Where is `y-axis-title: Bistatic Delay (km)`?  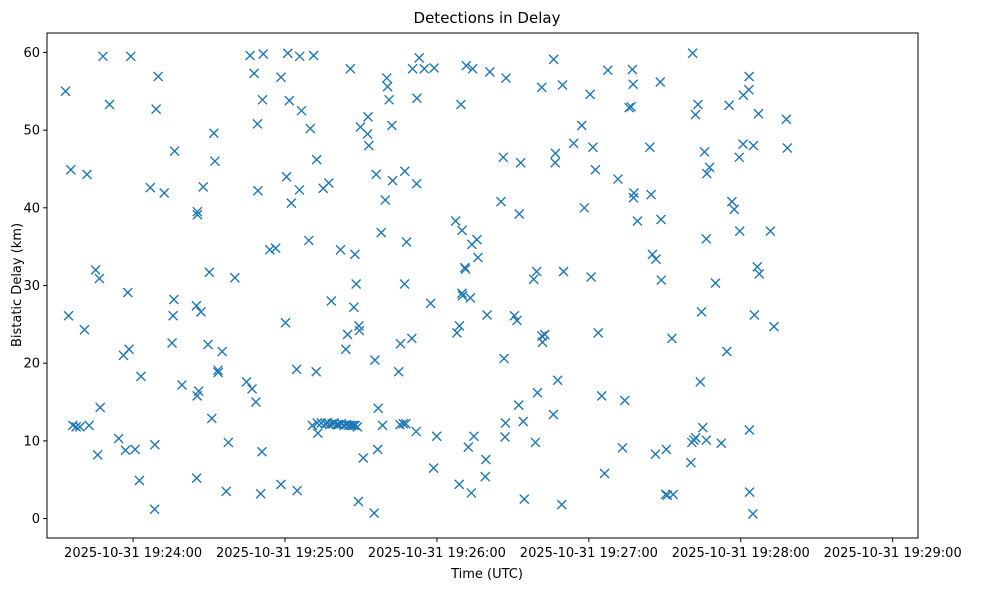 y-axis-title: Bistatic Delay (km) is located at coordinates (17, 285).